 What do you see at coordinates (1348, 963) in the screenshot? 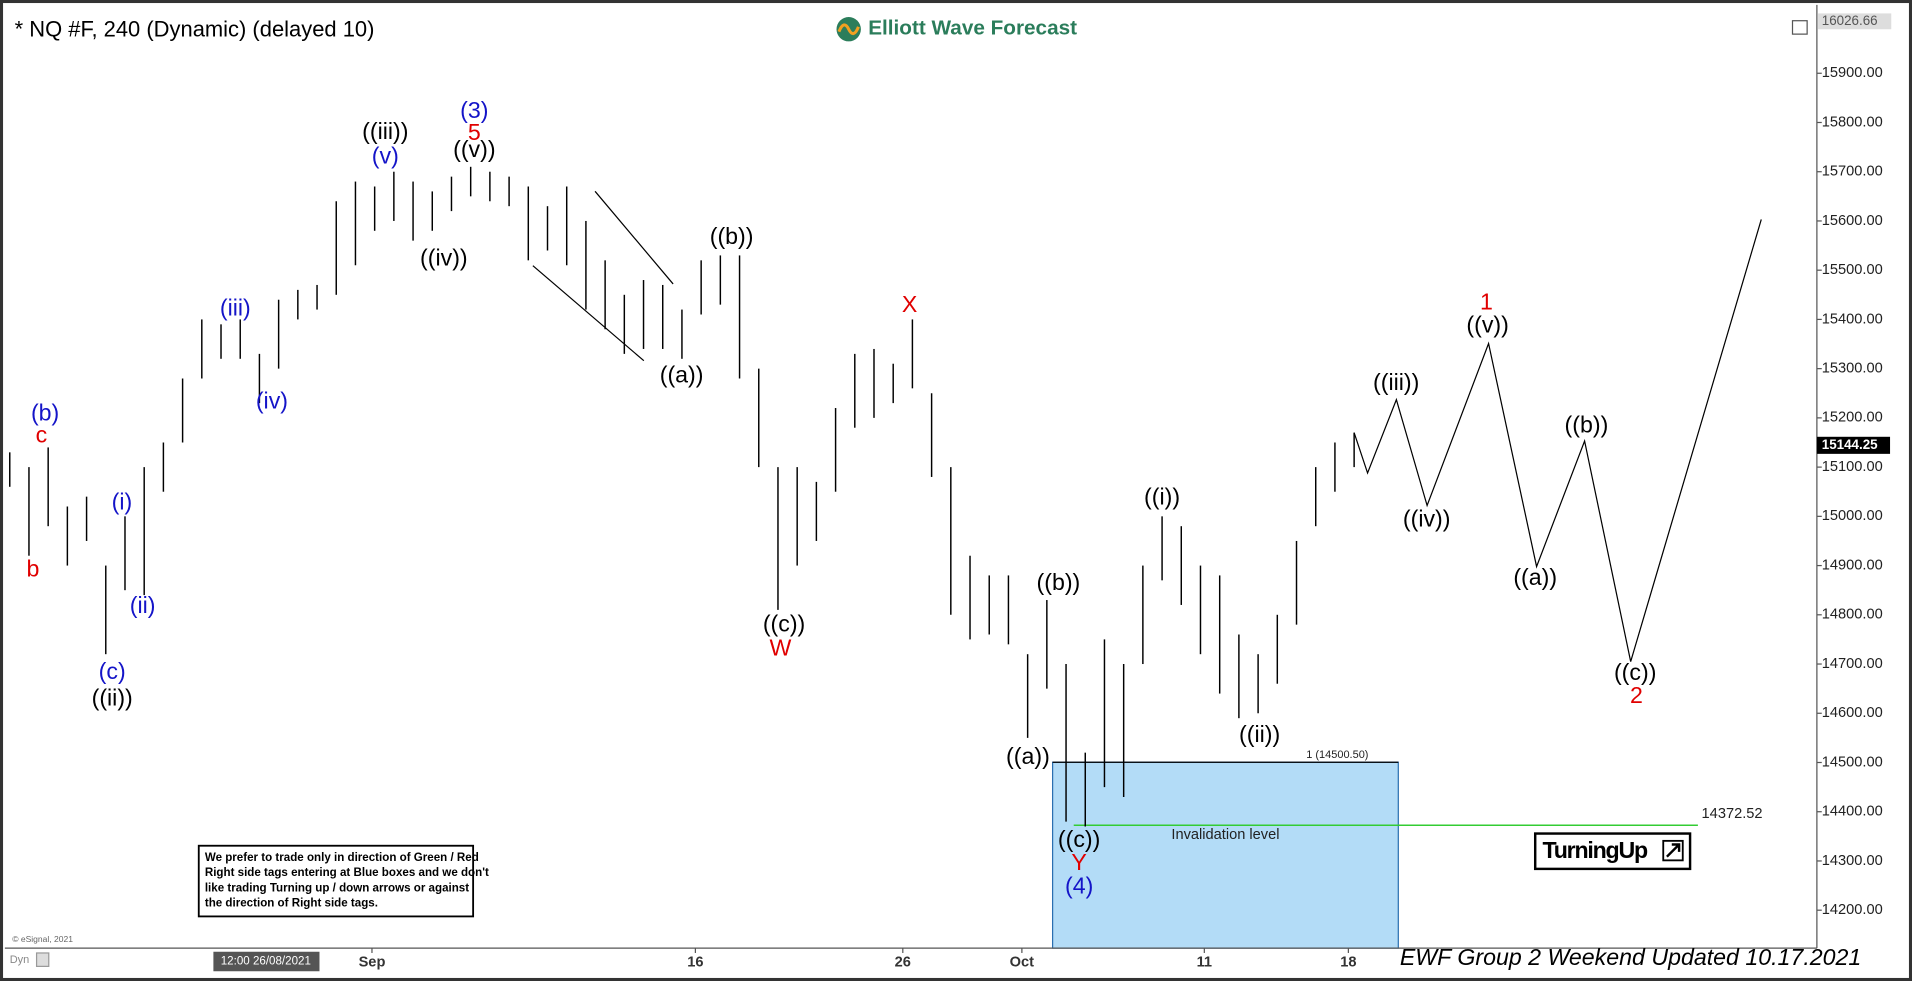
I see `x-tick-label: 18` at bounding box center [1348, 963].